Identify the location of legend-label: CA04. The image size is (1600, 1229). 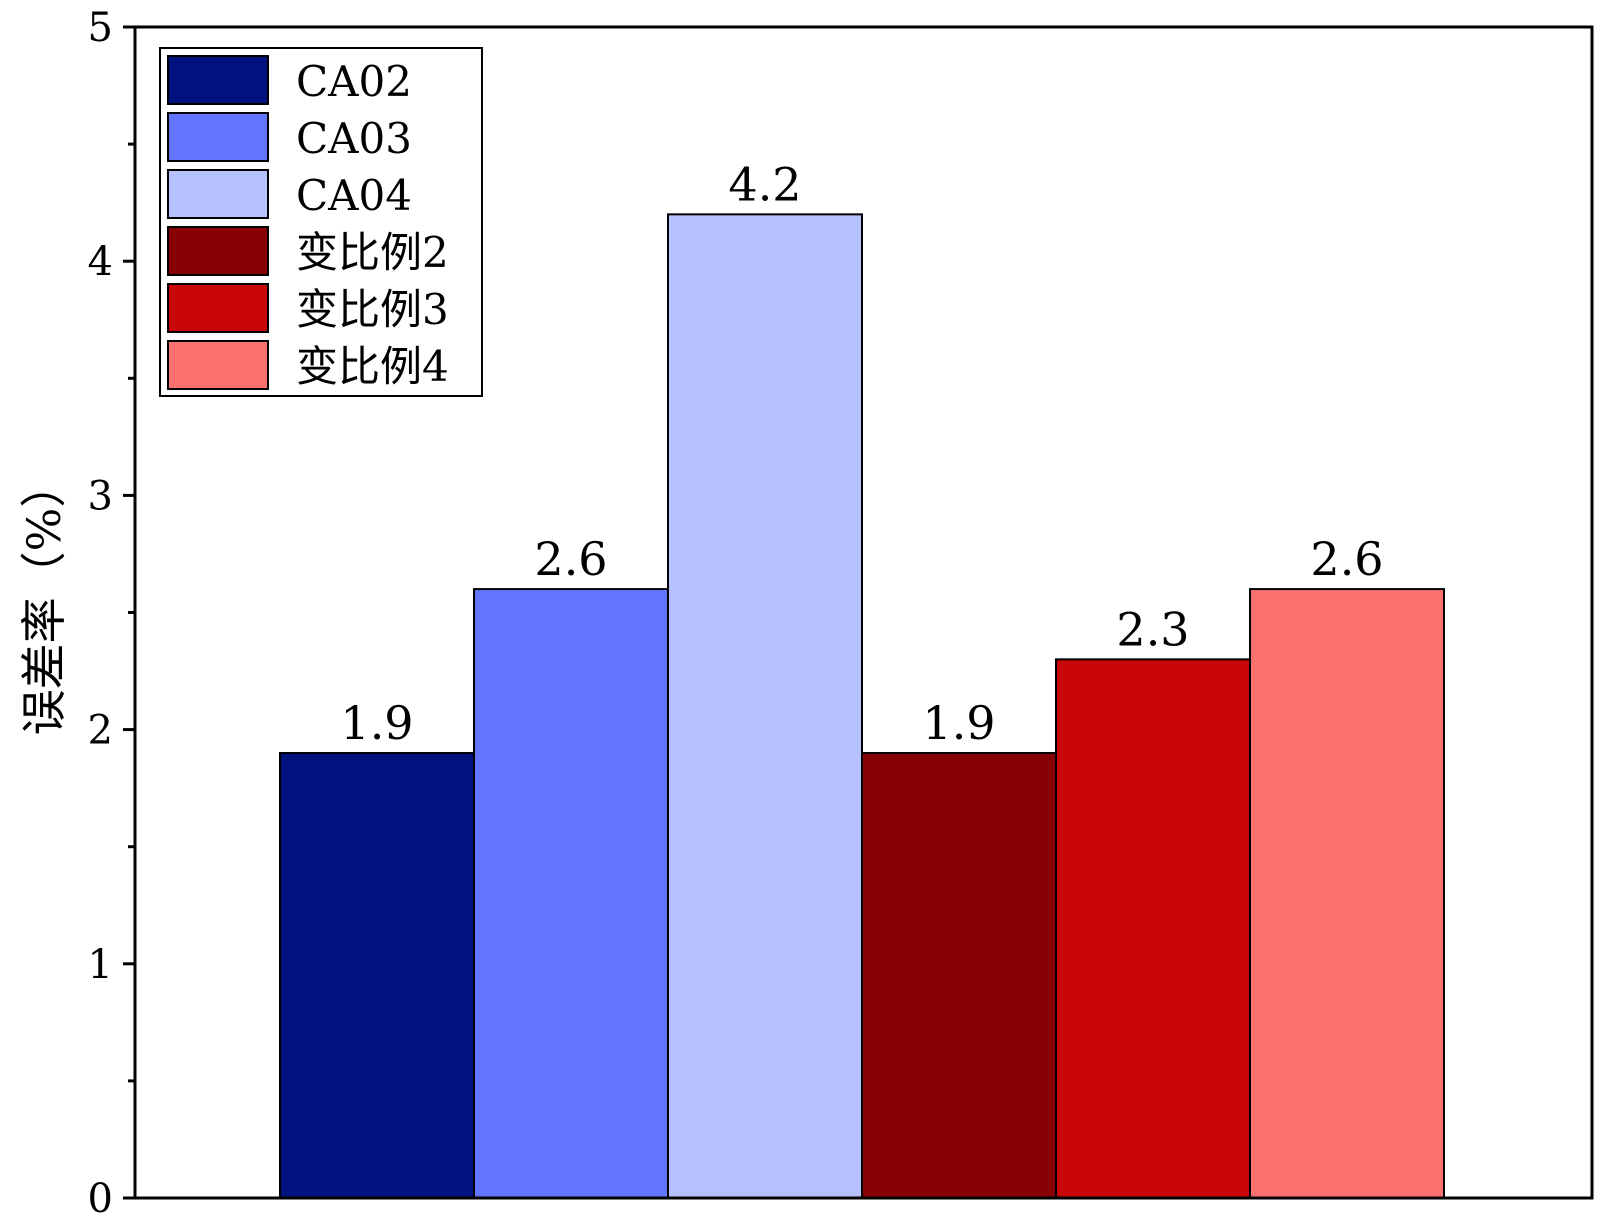
(354, 195).